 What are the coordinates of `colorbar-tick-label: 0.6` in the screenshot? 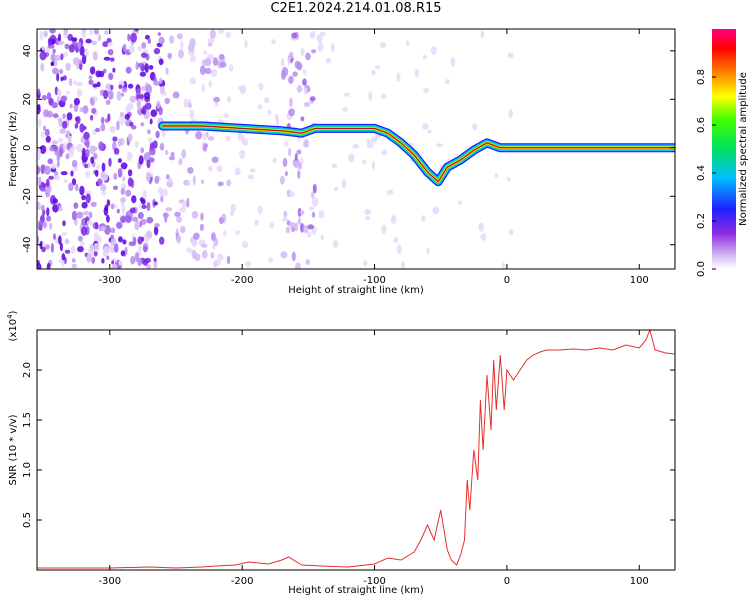 It's located at (701, 125).